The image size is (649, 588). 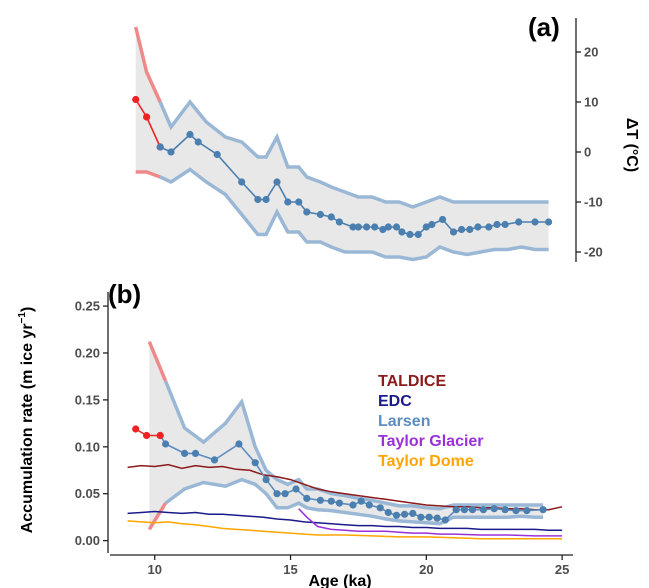 I want to click on y-tick-label-b-2: 0.10, so click(x=87, y=446).